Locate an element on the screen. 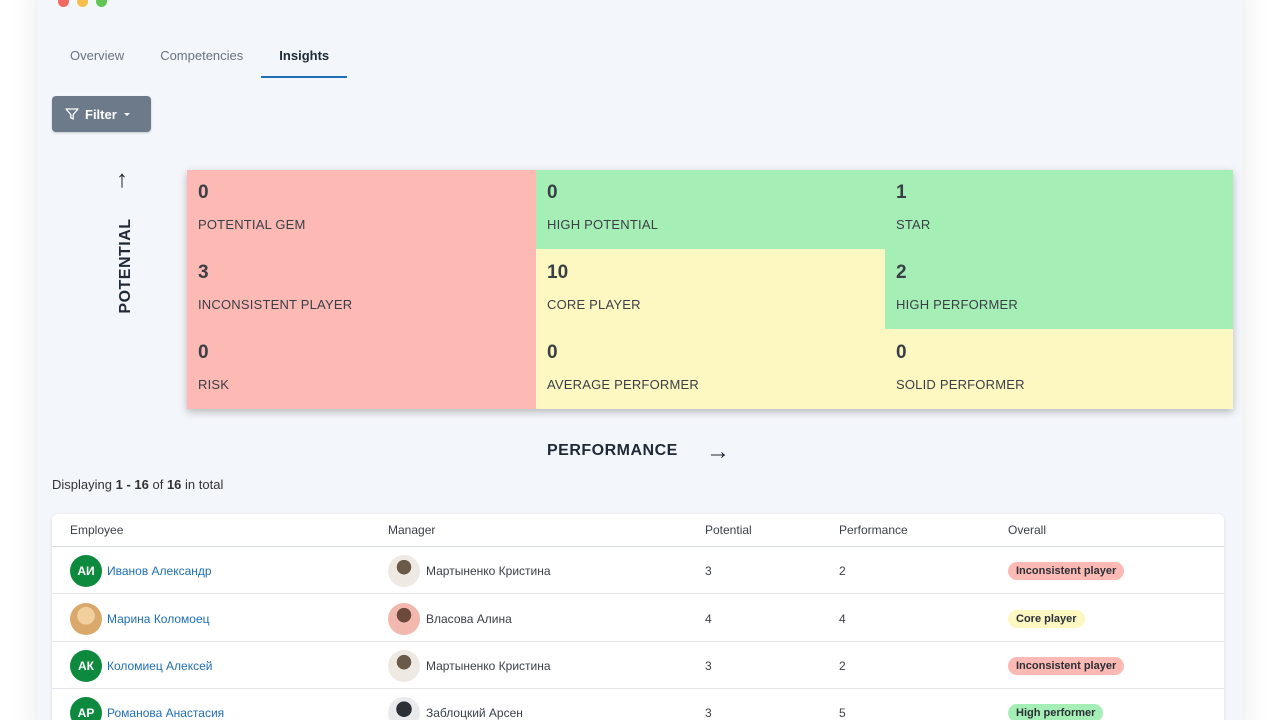  employee-cell: АИ Иванов Александр is located at coordinates (141, 571).